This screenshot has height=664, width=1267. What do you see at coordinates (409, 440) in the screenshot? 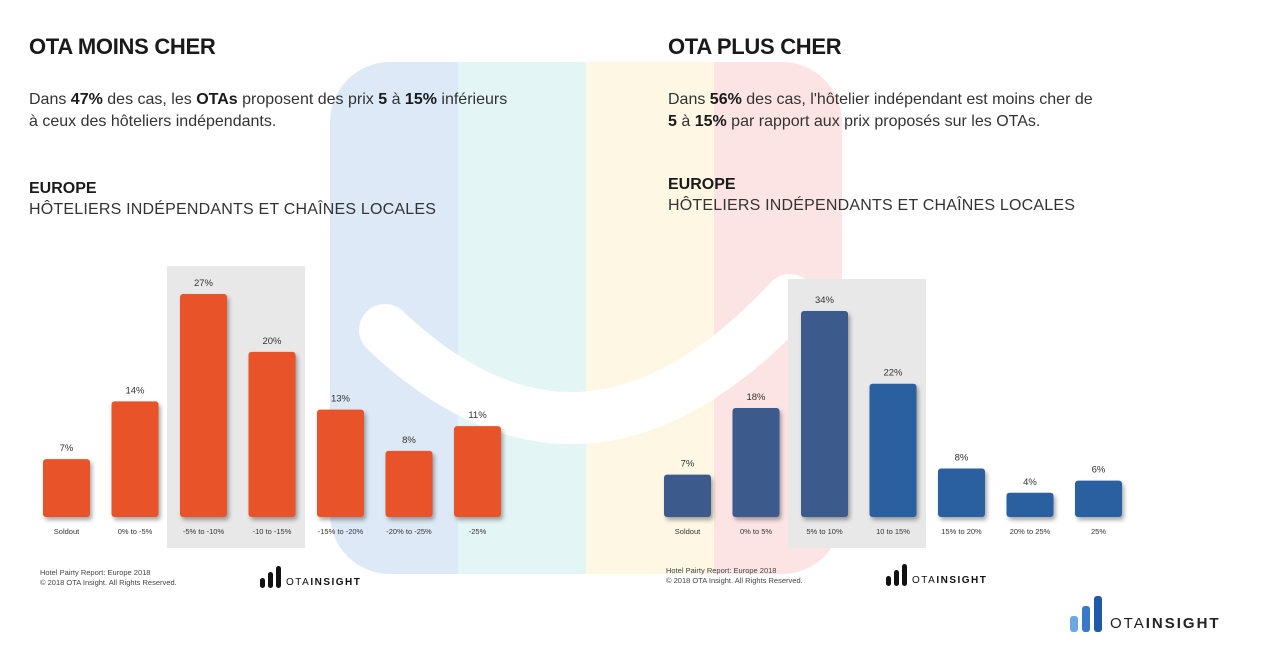
I see `left-value-label-5: 8%` at bounding box center [409, 440].